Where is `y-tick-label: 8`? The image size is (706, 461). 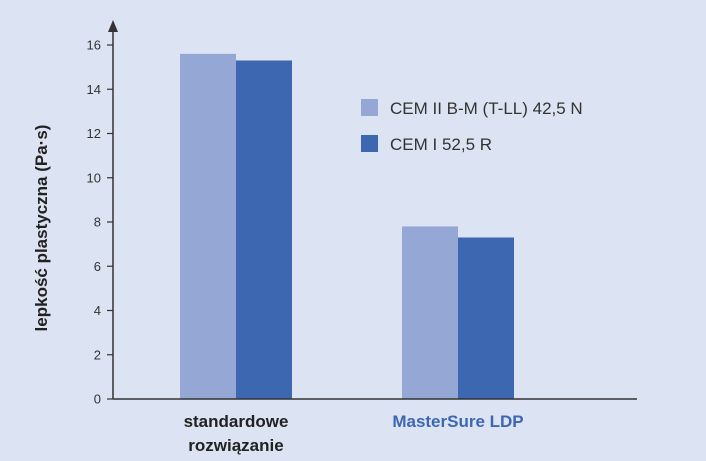 y-tick-label: 8 is located at coordinates (97, 222).